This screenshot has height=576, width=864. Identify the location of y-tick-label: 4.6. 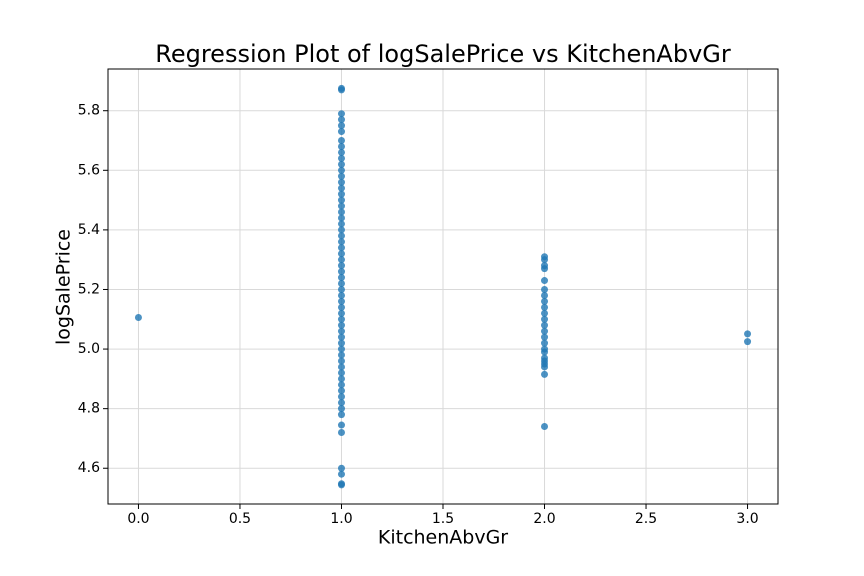
(89, 468).